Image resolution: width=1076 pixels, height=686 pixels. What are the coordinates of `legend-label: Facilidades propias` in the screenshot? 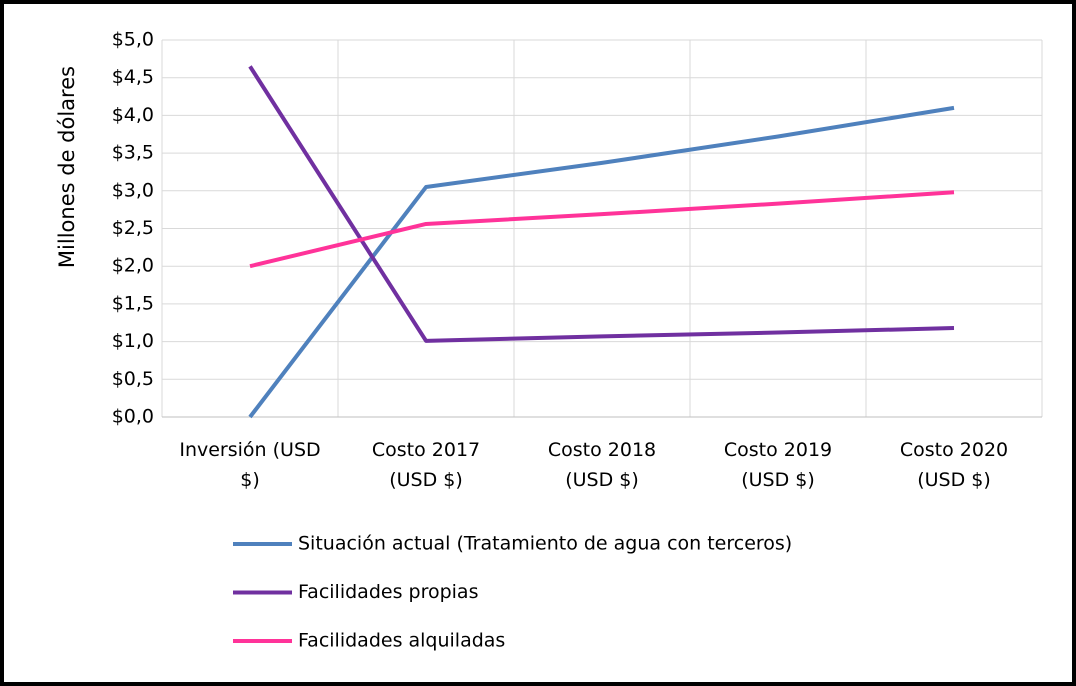 It's located at (388, 592).